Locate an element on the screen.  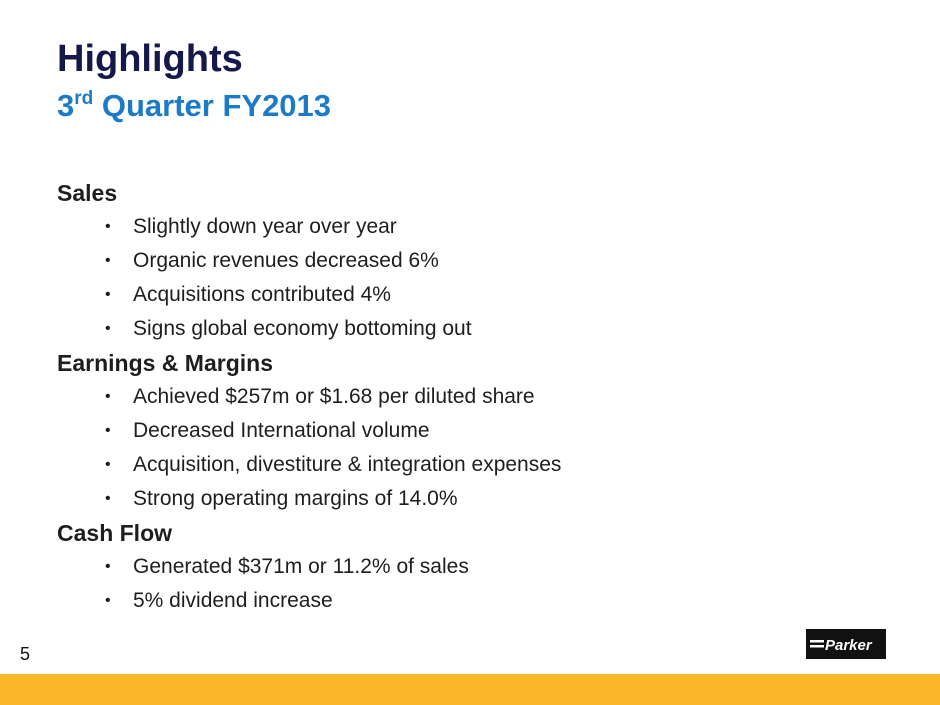
bullet-item: • Strong operating margins of 14.0% is located at coordinates (511, 499).